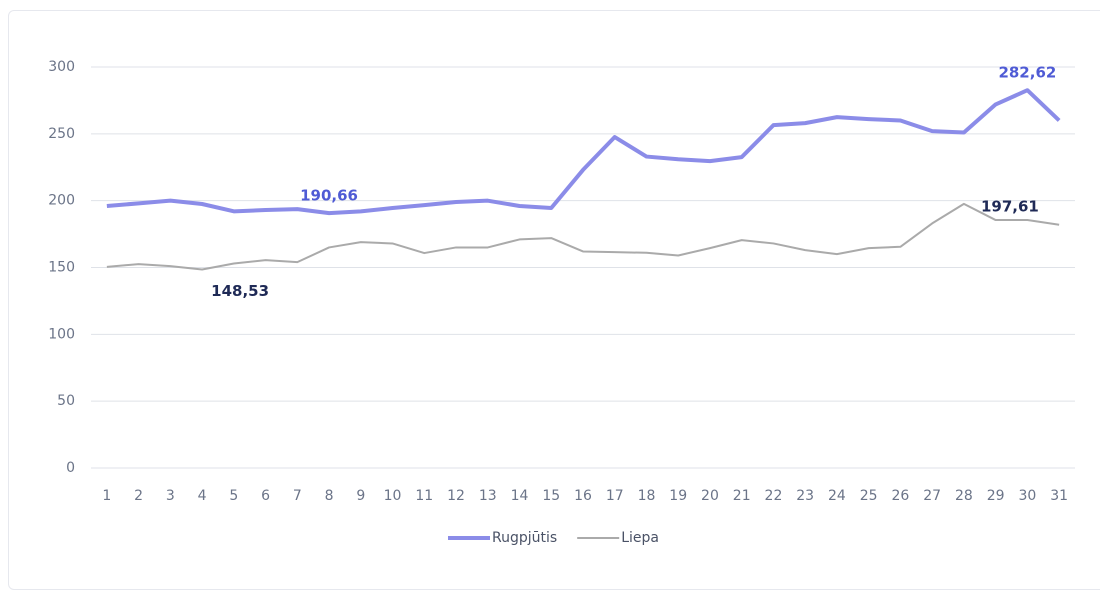  Describe the element at coordinates (964, 496) in the screenshot. I see `x-tick-label: 28` at that location.